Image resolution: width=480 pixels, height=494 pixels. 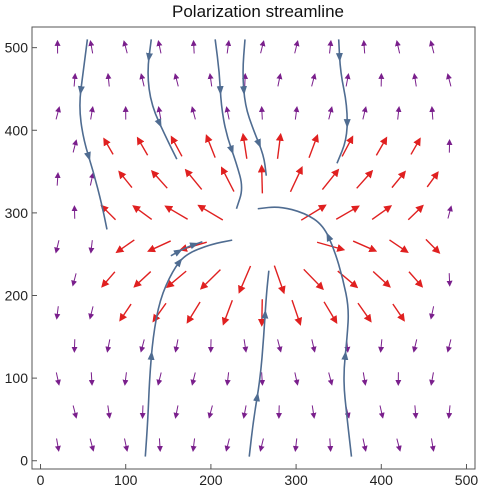 What do you see at coordinates (258, 11) in the screenshot?
I see `chart-title: Polarization streamline` at bounding box center [258, 11].